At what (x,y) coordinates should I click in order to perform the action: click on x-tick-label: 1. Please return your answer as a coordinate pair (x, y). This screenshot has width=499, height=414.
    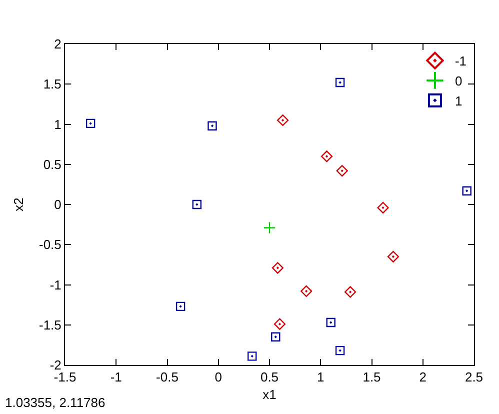
    Looking at the image, I should click on (320, 377).